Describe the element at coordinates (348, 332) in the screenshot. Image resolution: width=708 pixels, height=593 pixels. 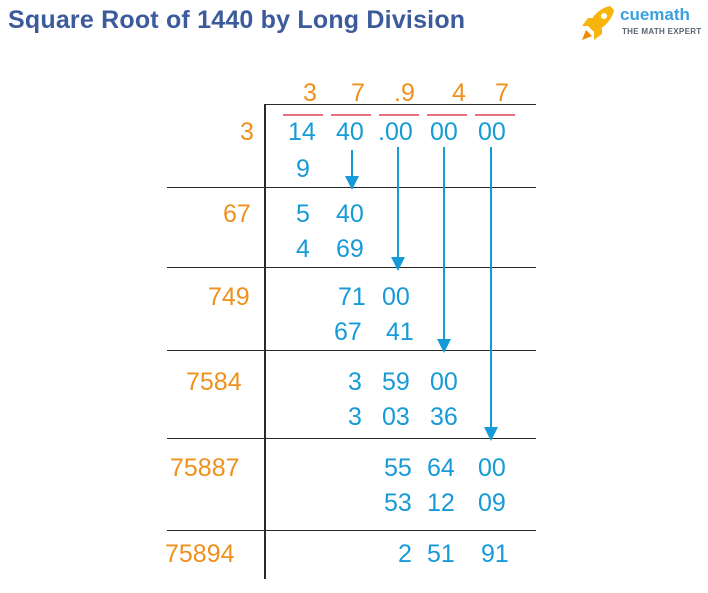
I see `subtrahend: 67` at that location.